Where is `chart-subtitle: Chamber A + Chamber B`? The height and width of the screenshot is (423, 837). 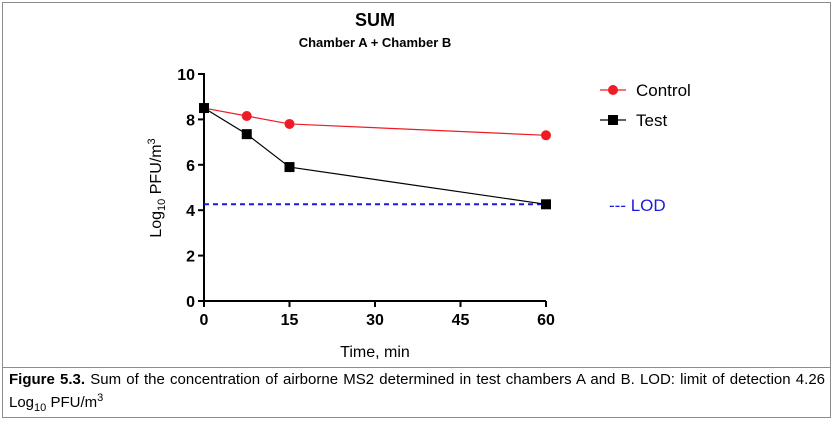 chart-subtitle: Chamber A + Chamber B is located at coordinates (375, 42).